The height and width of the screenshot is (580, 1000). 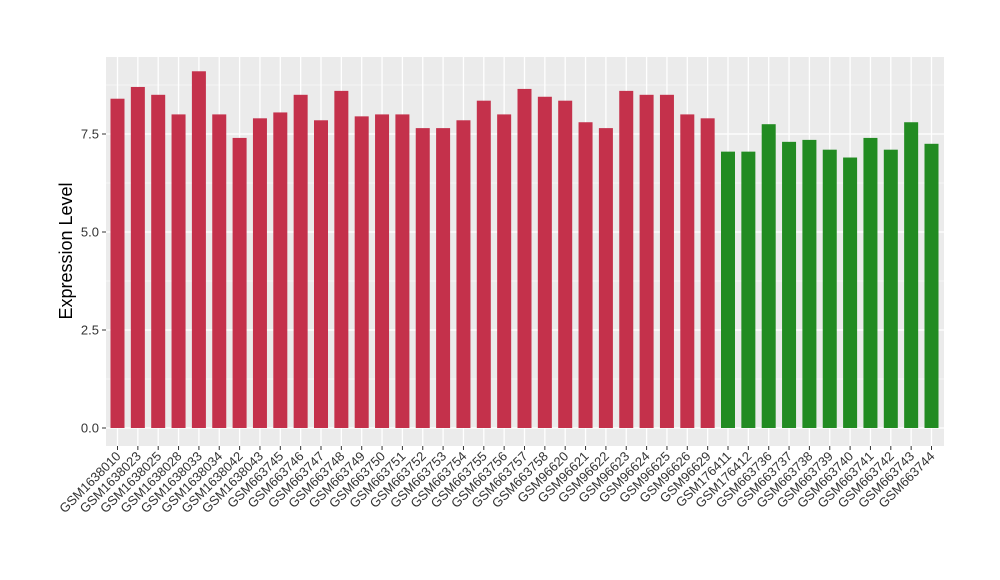 I want to click on bar-GSM663744, so click(x=931, y=286).